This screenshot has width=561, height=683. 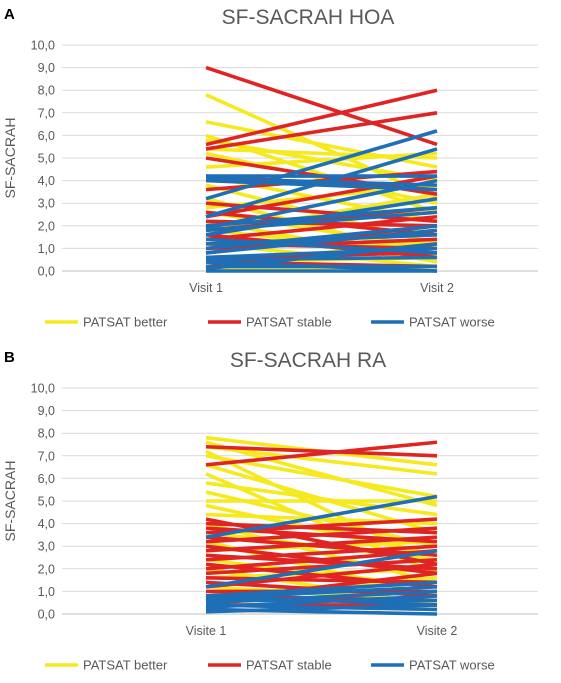 I want to click on panel-label: A, so click(x=9, y=14).